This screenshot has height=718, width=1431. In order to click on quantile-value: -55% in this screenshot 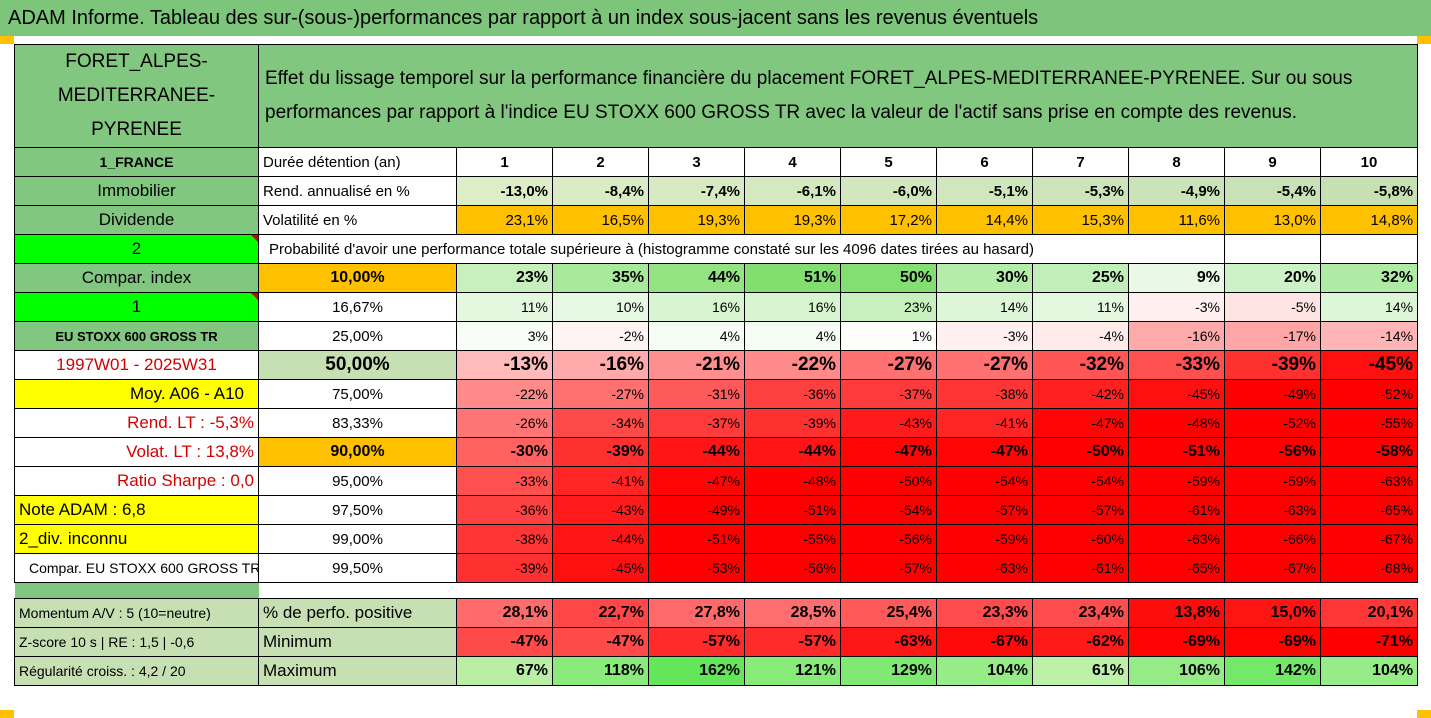, I will do `click(1369, 423)`.